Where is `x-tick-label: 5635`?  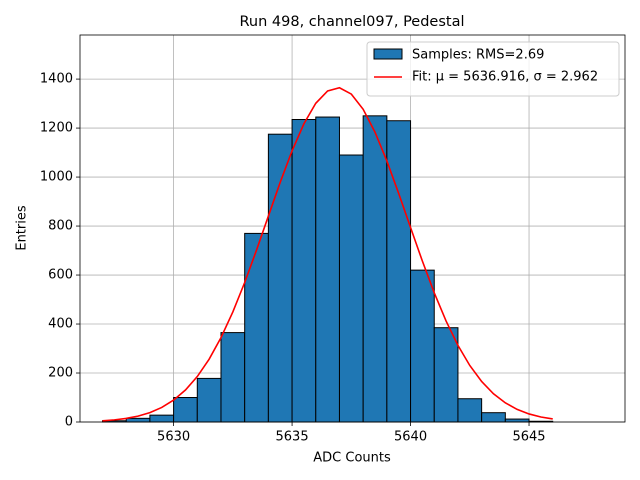
x-tick-label: 5635 is located at coordinates (292, 437).